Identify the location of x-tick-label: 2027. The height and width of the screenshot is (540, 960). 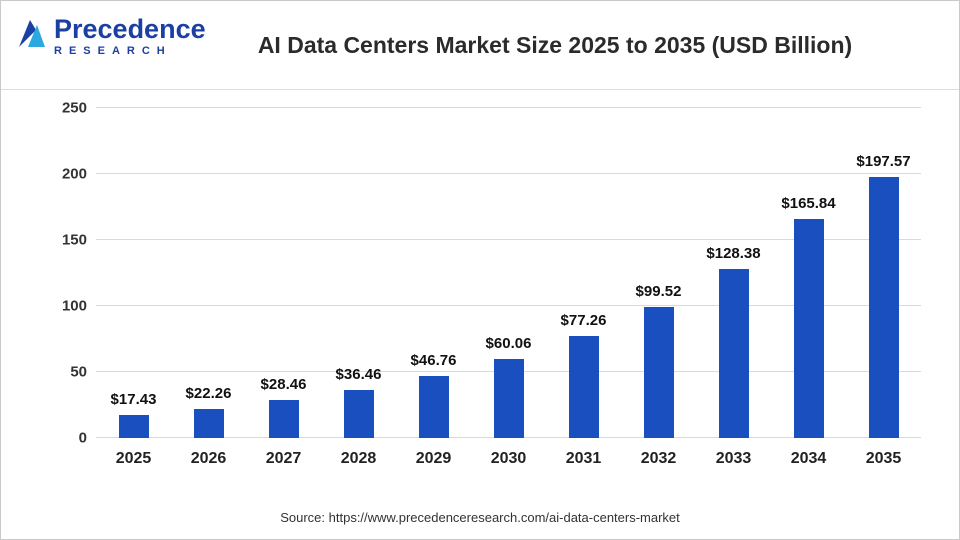
(283, 458).